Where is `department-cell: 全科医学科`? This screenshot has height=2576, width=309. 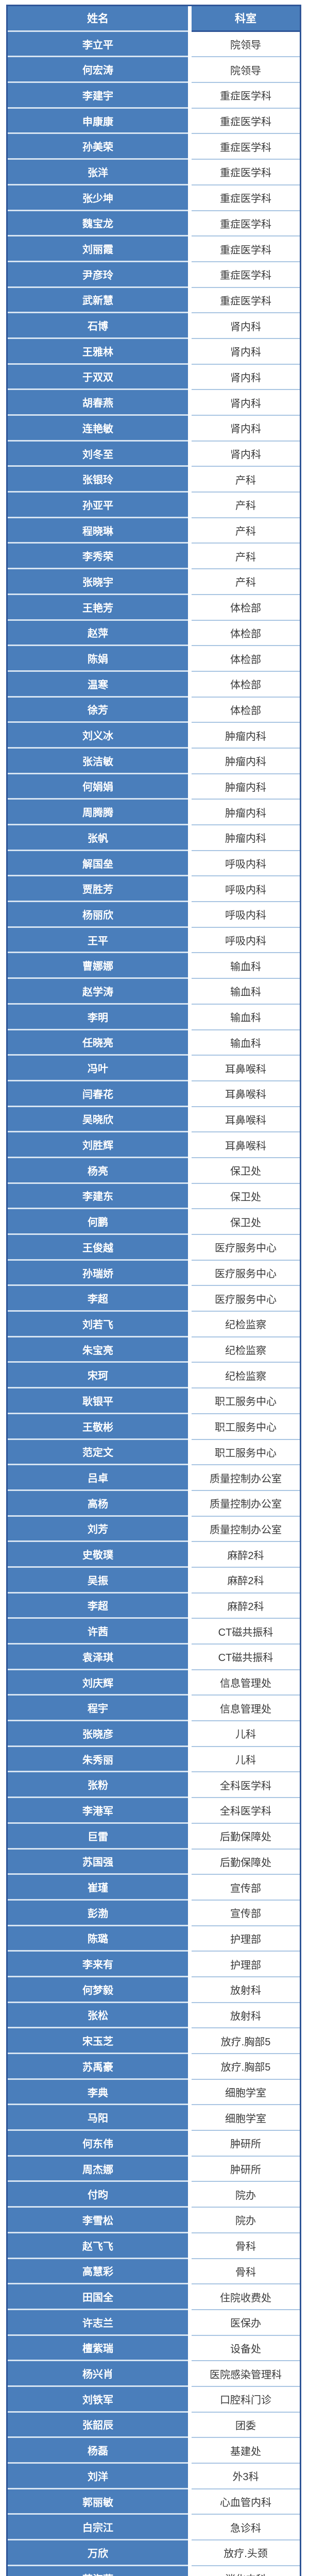 department-cell: 全科医学科 is located at coordinates (246, 1811).